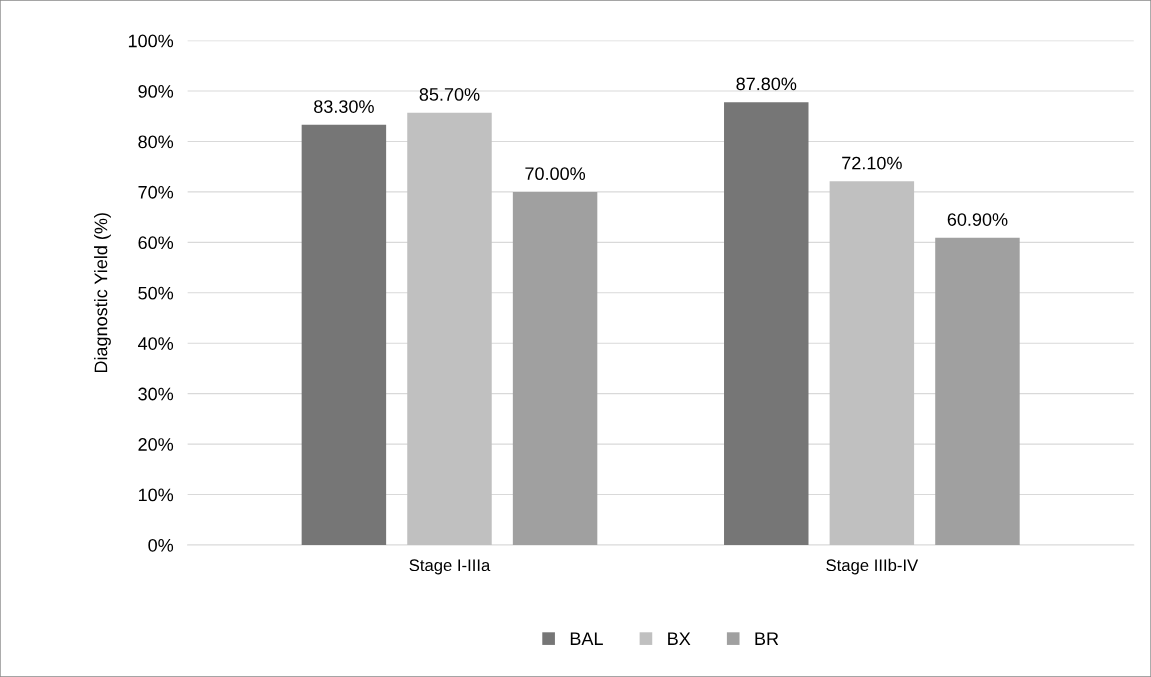 The width and height of the screenshot is (1151, 677). What do you see at coordinates (872, 163) in the screenshot?
I see `data-label: 72.10%` at bounding box center [872, 163].